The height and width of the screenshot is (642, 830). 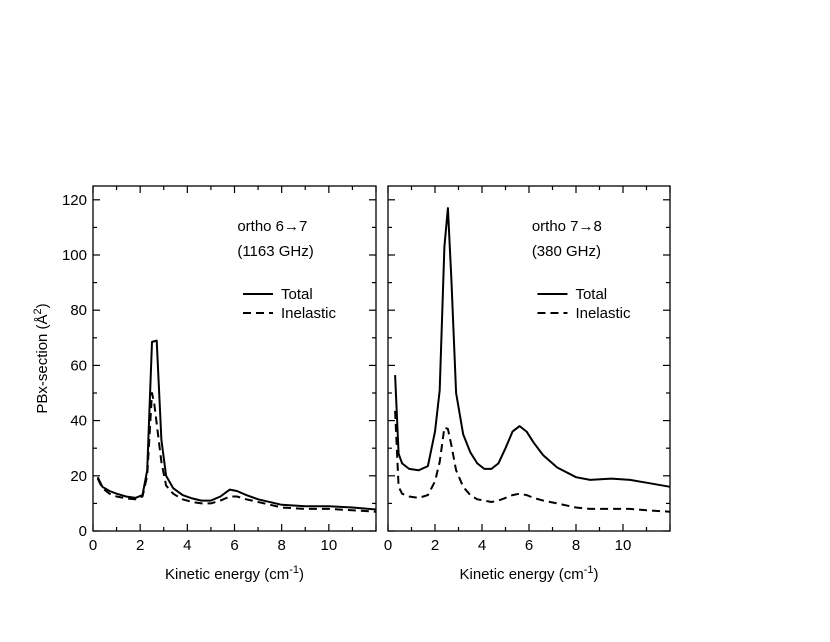 What do you see at coordinates (78, 476) in the screenshot?
I see `y-tick-label: 20` at bounding box center [78, 476].